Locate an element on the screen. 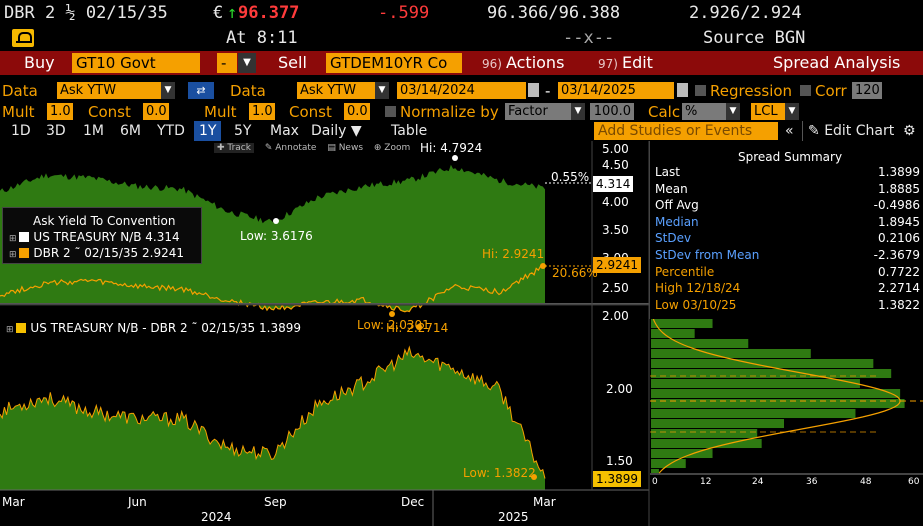  last-price: 96.377 is located at coordinates (269, 13).